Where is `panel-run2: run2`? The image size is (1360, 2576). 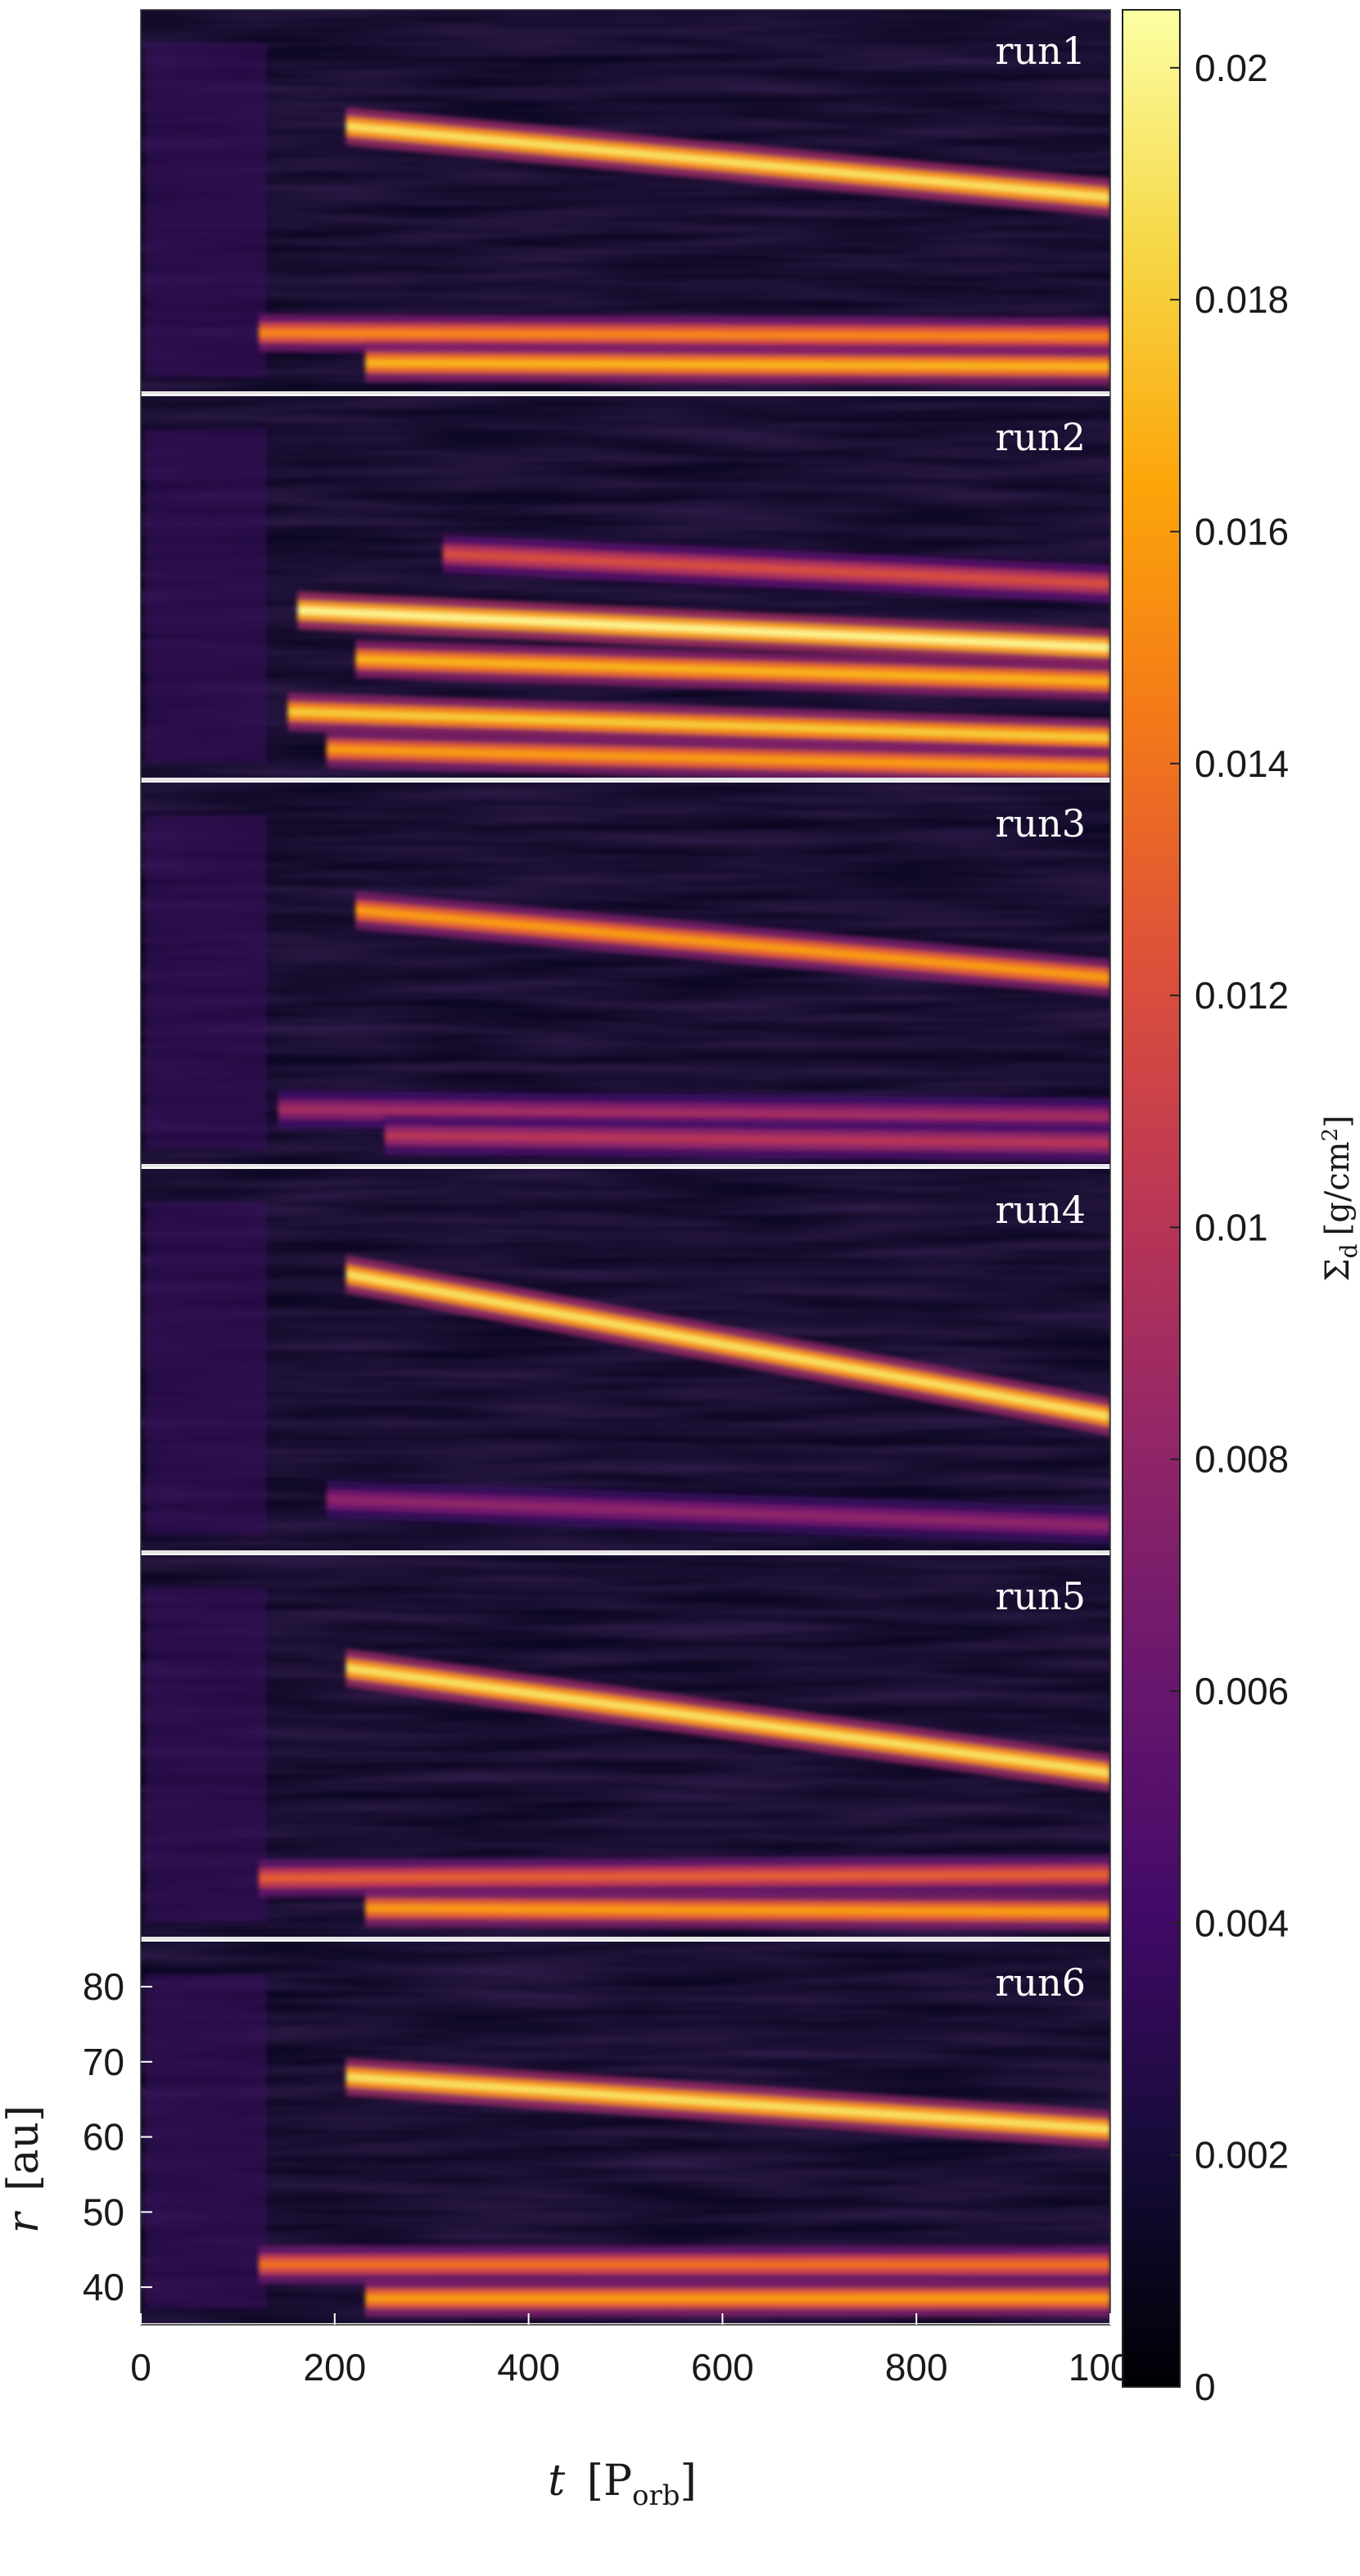
panel-run2: run2 is located at coordinates (625, 588).